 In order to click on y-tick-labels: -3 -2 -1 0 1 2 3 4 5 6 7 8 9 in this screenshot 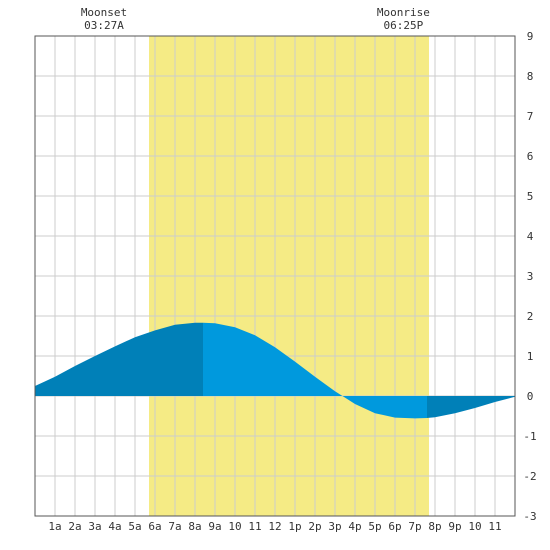, I will do `click(529, 276)`.